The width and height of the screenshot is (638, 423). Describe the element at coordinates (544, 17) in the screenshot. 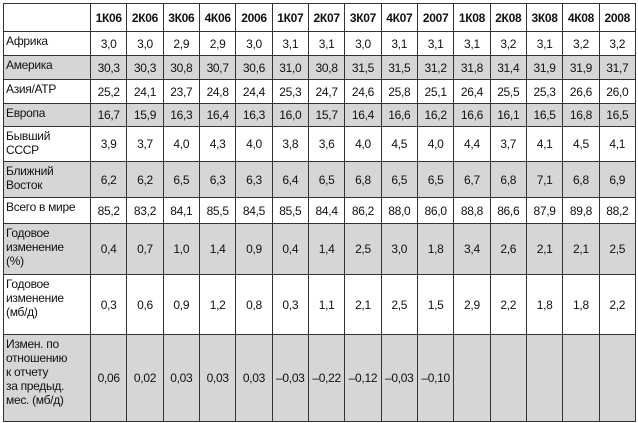

I see `column-header: 3К08` at that location.